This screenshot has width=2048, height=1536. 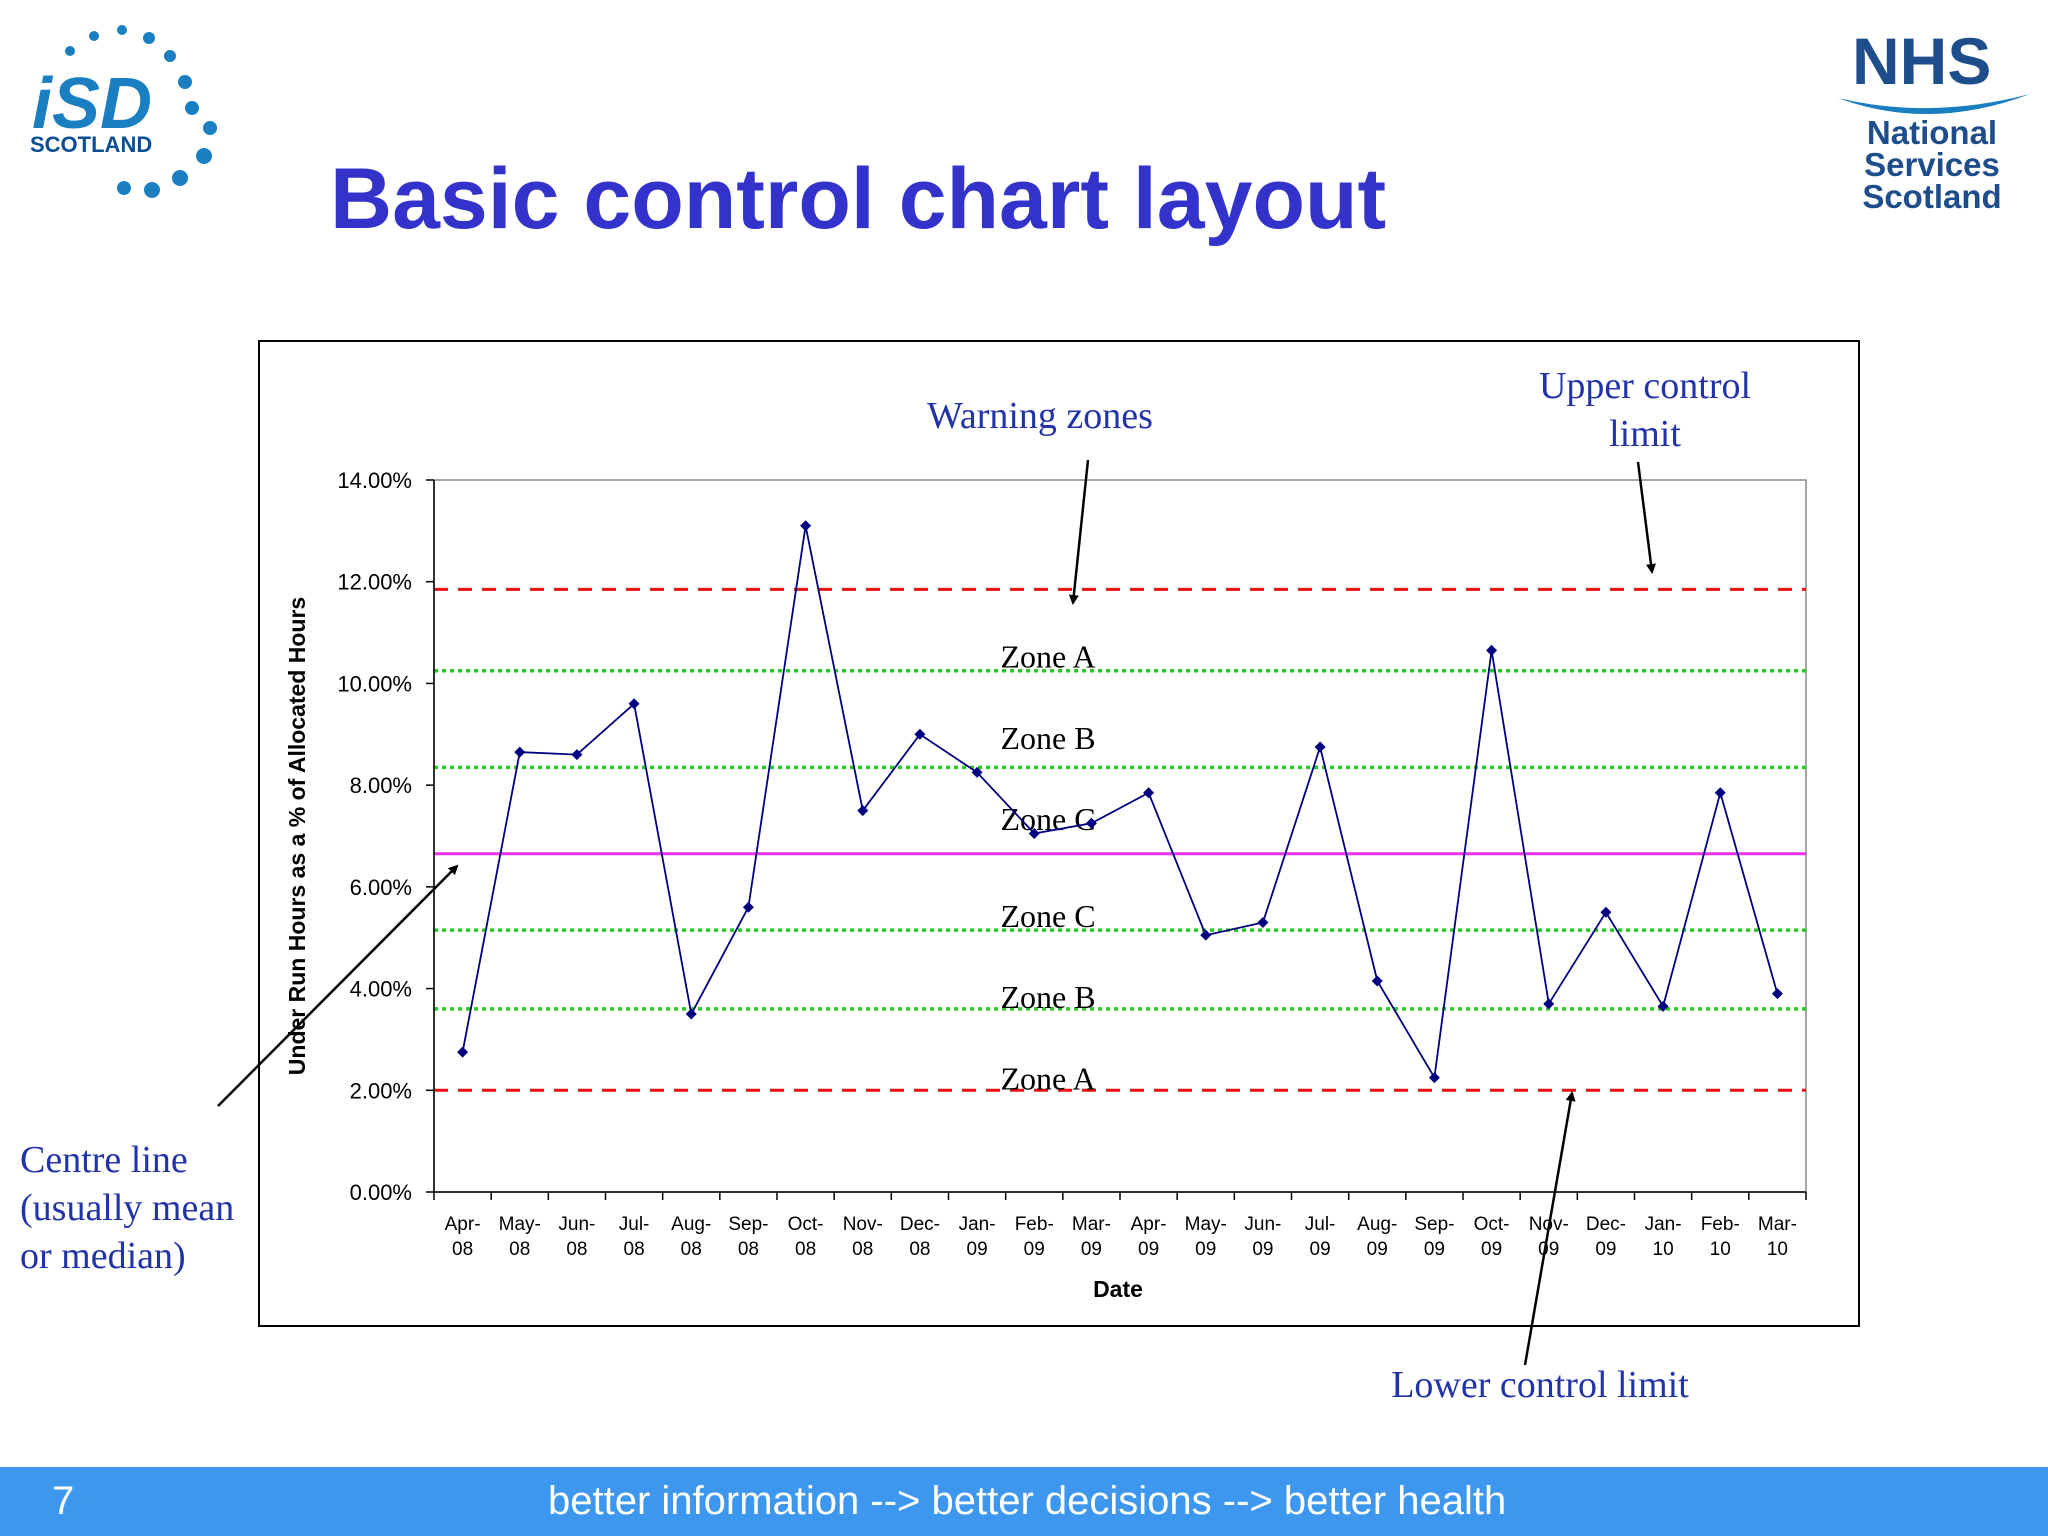 What do you see at coordinates (381, 1192) in the screenshot?
I see `y-tick-label: 0.00%` at bounding box center [381, 1192].